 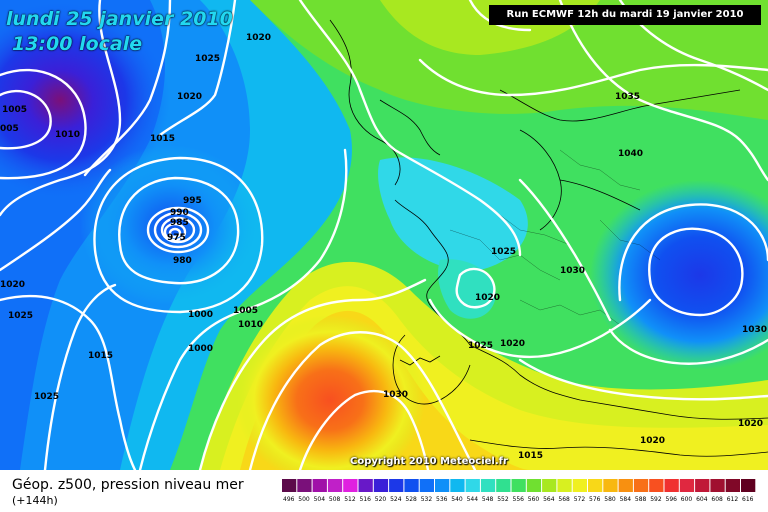 What do you see at coordinates (503, 499) in the screenshot?
I see `legend-value: 552` at bounding box center [503, 499].